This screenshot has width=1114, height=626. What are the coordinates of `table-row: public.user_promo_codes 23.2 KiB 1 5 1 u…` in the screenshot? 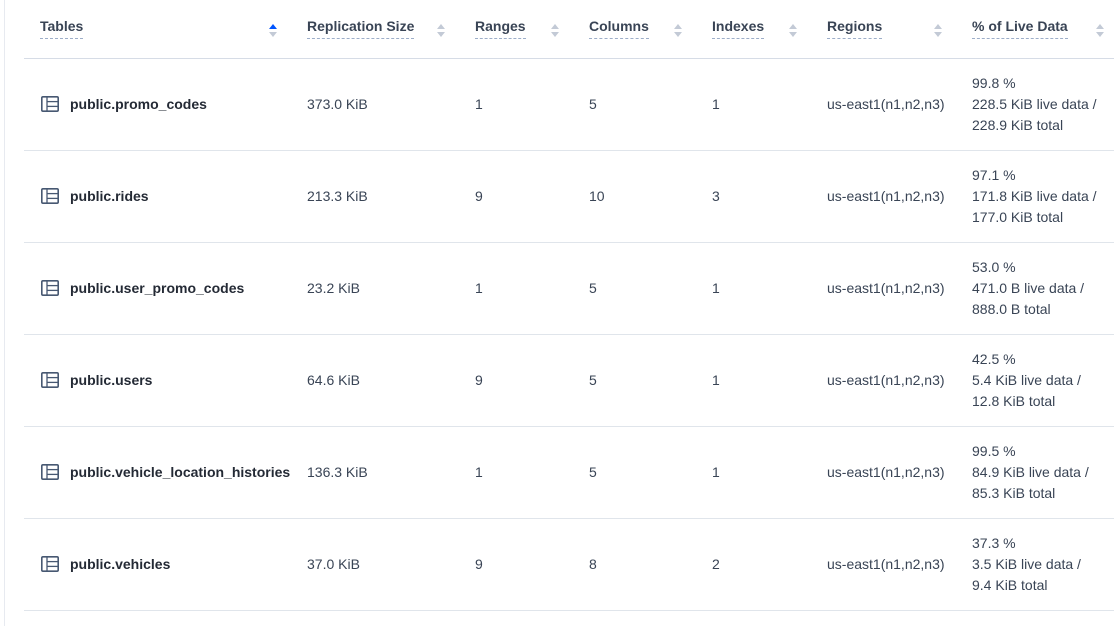 It's located at (569, 288).